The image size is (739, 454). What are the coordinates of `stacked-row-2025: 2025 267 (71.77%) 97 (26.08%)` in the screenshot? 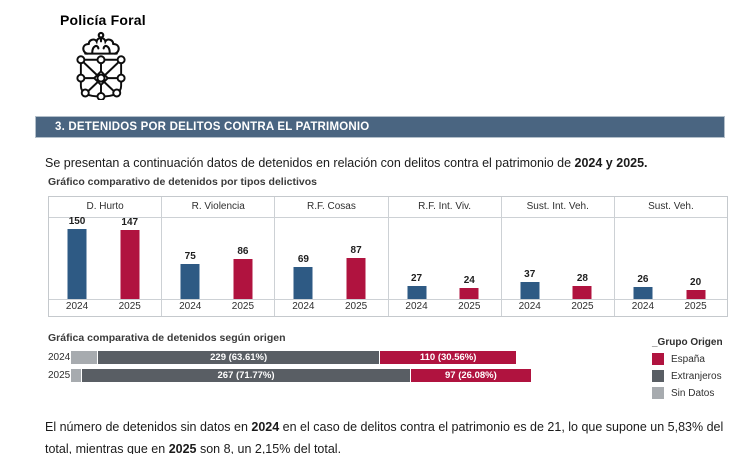 It's located at (290, 375).